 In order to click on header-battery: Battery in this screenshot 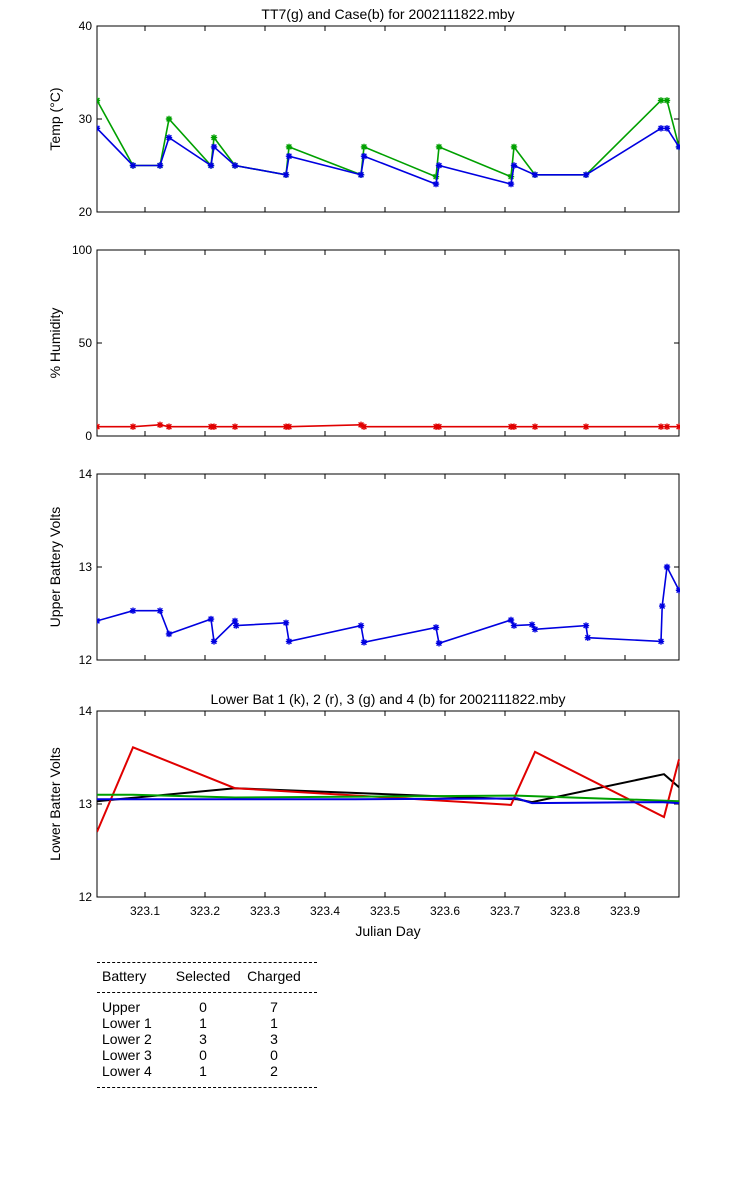, I will do `click(124, 976)`.